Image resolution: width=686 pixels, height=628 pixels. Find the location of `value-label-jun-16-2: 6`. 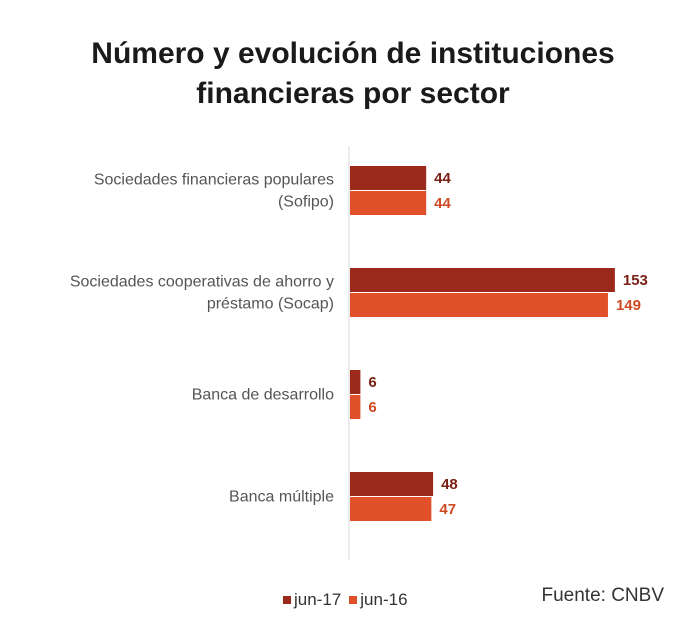

value-label-jun-16-2: 6 is located at coordinates (372, 407).